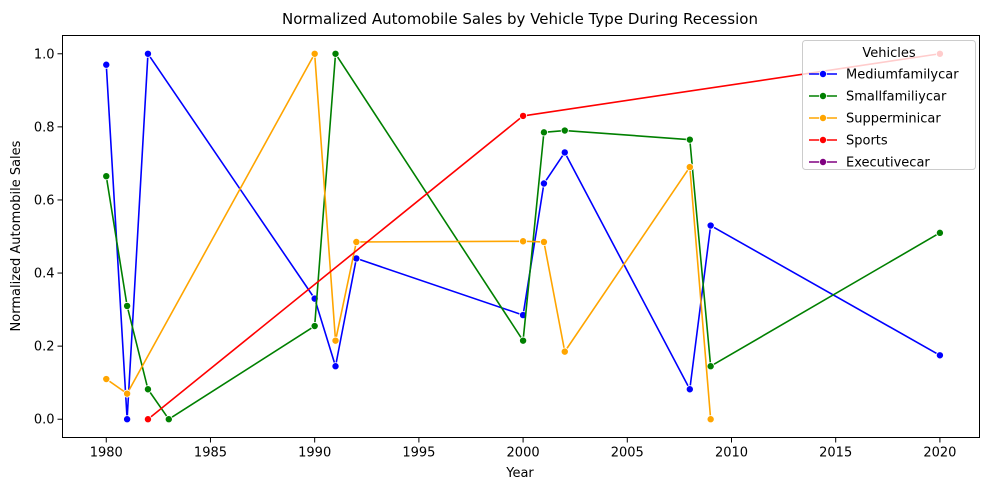 This screenshot has width=990, height=490. Describe the element at coordinates (627, 453) in the screenshot. I see `x-tick-label: 2005` at that location.